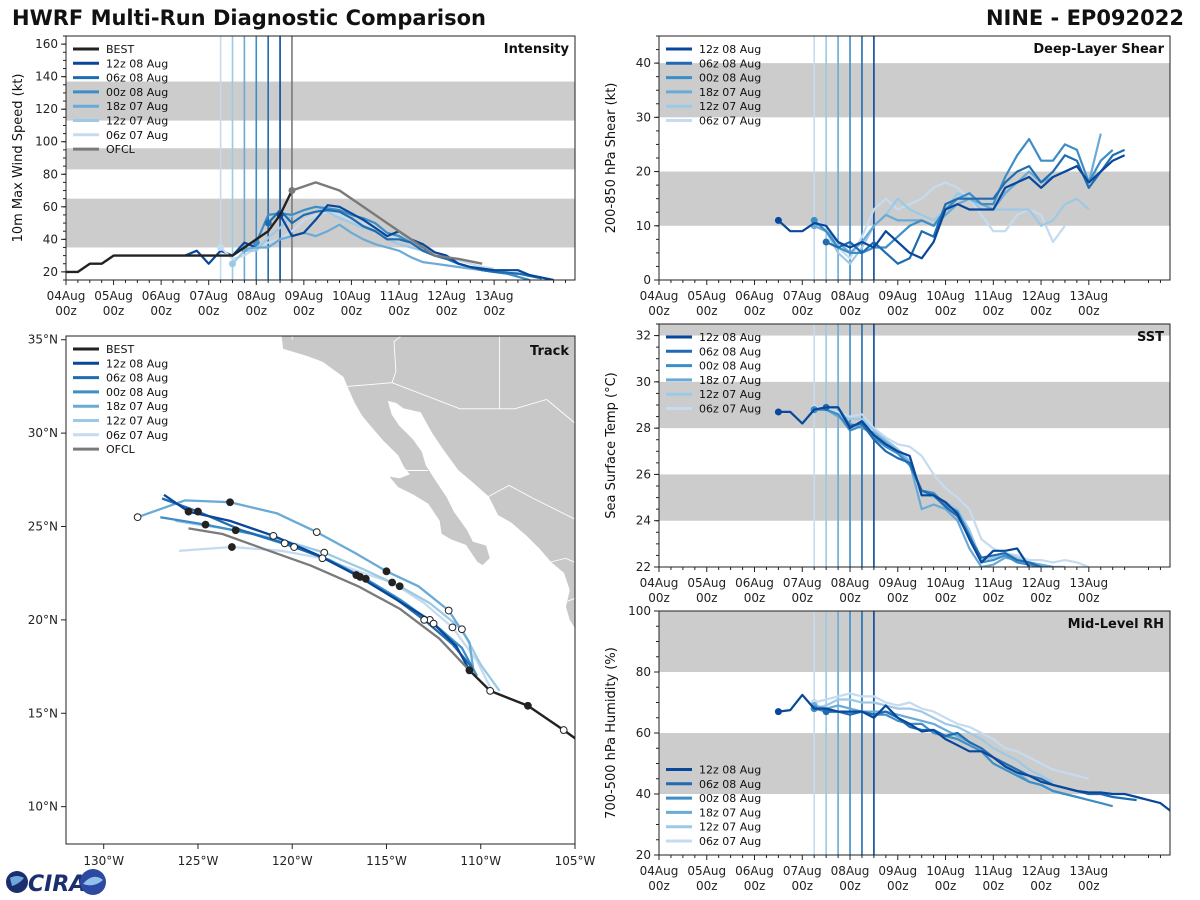 The width and height of the screenshot is (1200, 900). Describe the element at coordinates (730, 812) in the screenshot. I see `rh-legend-label: 18z 07 Aug` at that location.